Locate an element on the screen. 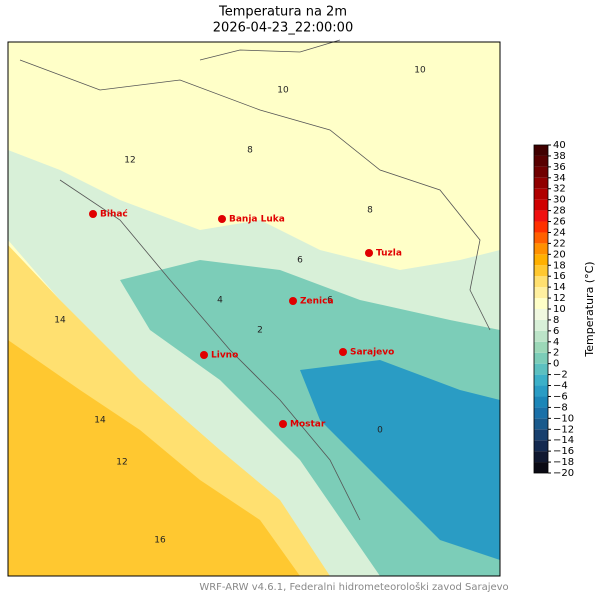  contour-label: 4 is located at coordinates (220, 301).